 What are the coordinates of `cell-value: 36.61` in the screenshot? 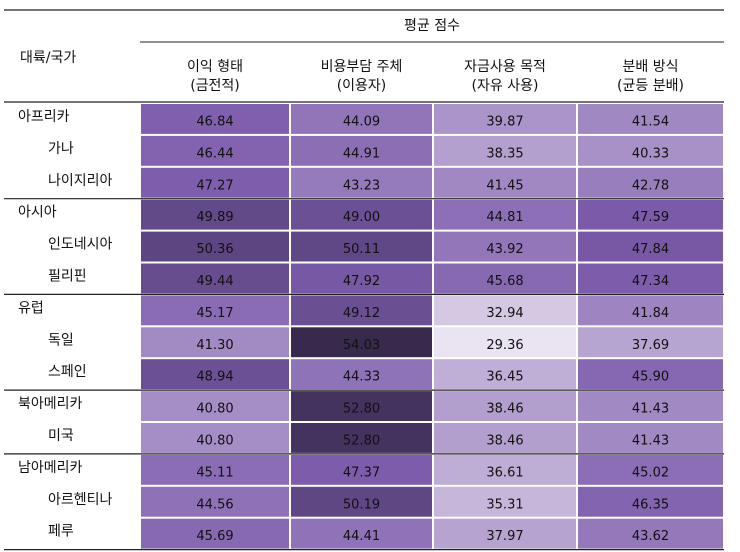 It's located at (504, 472).